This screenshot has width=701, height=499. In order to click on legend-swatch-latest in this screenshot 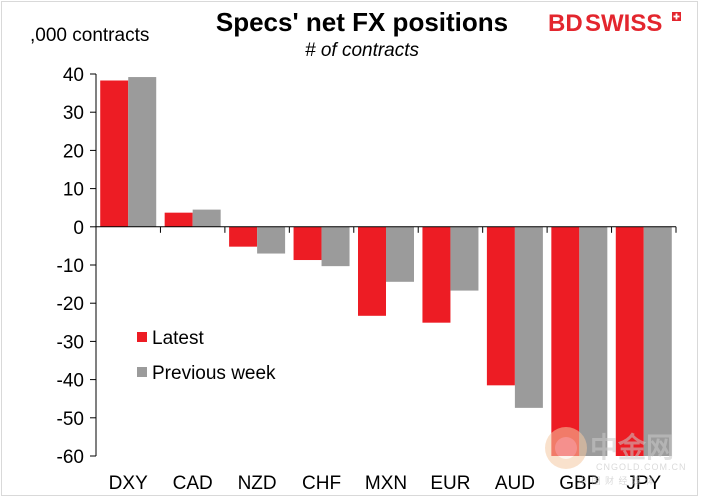, I will do `click(142, 337)`.